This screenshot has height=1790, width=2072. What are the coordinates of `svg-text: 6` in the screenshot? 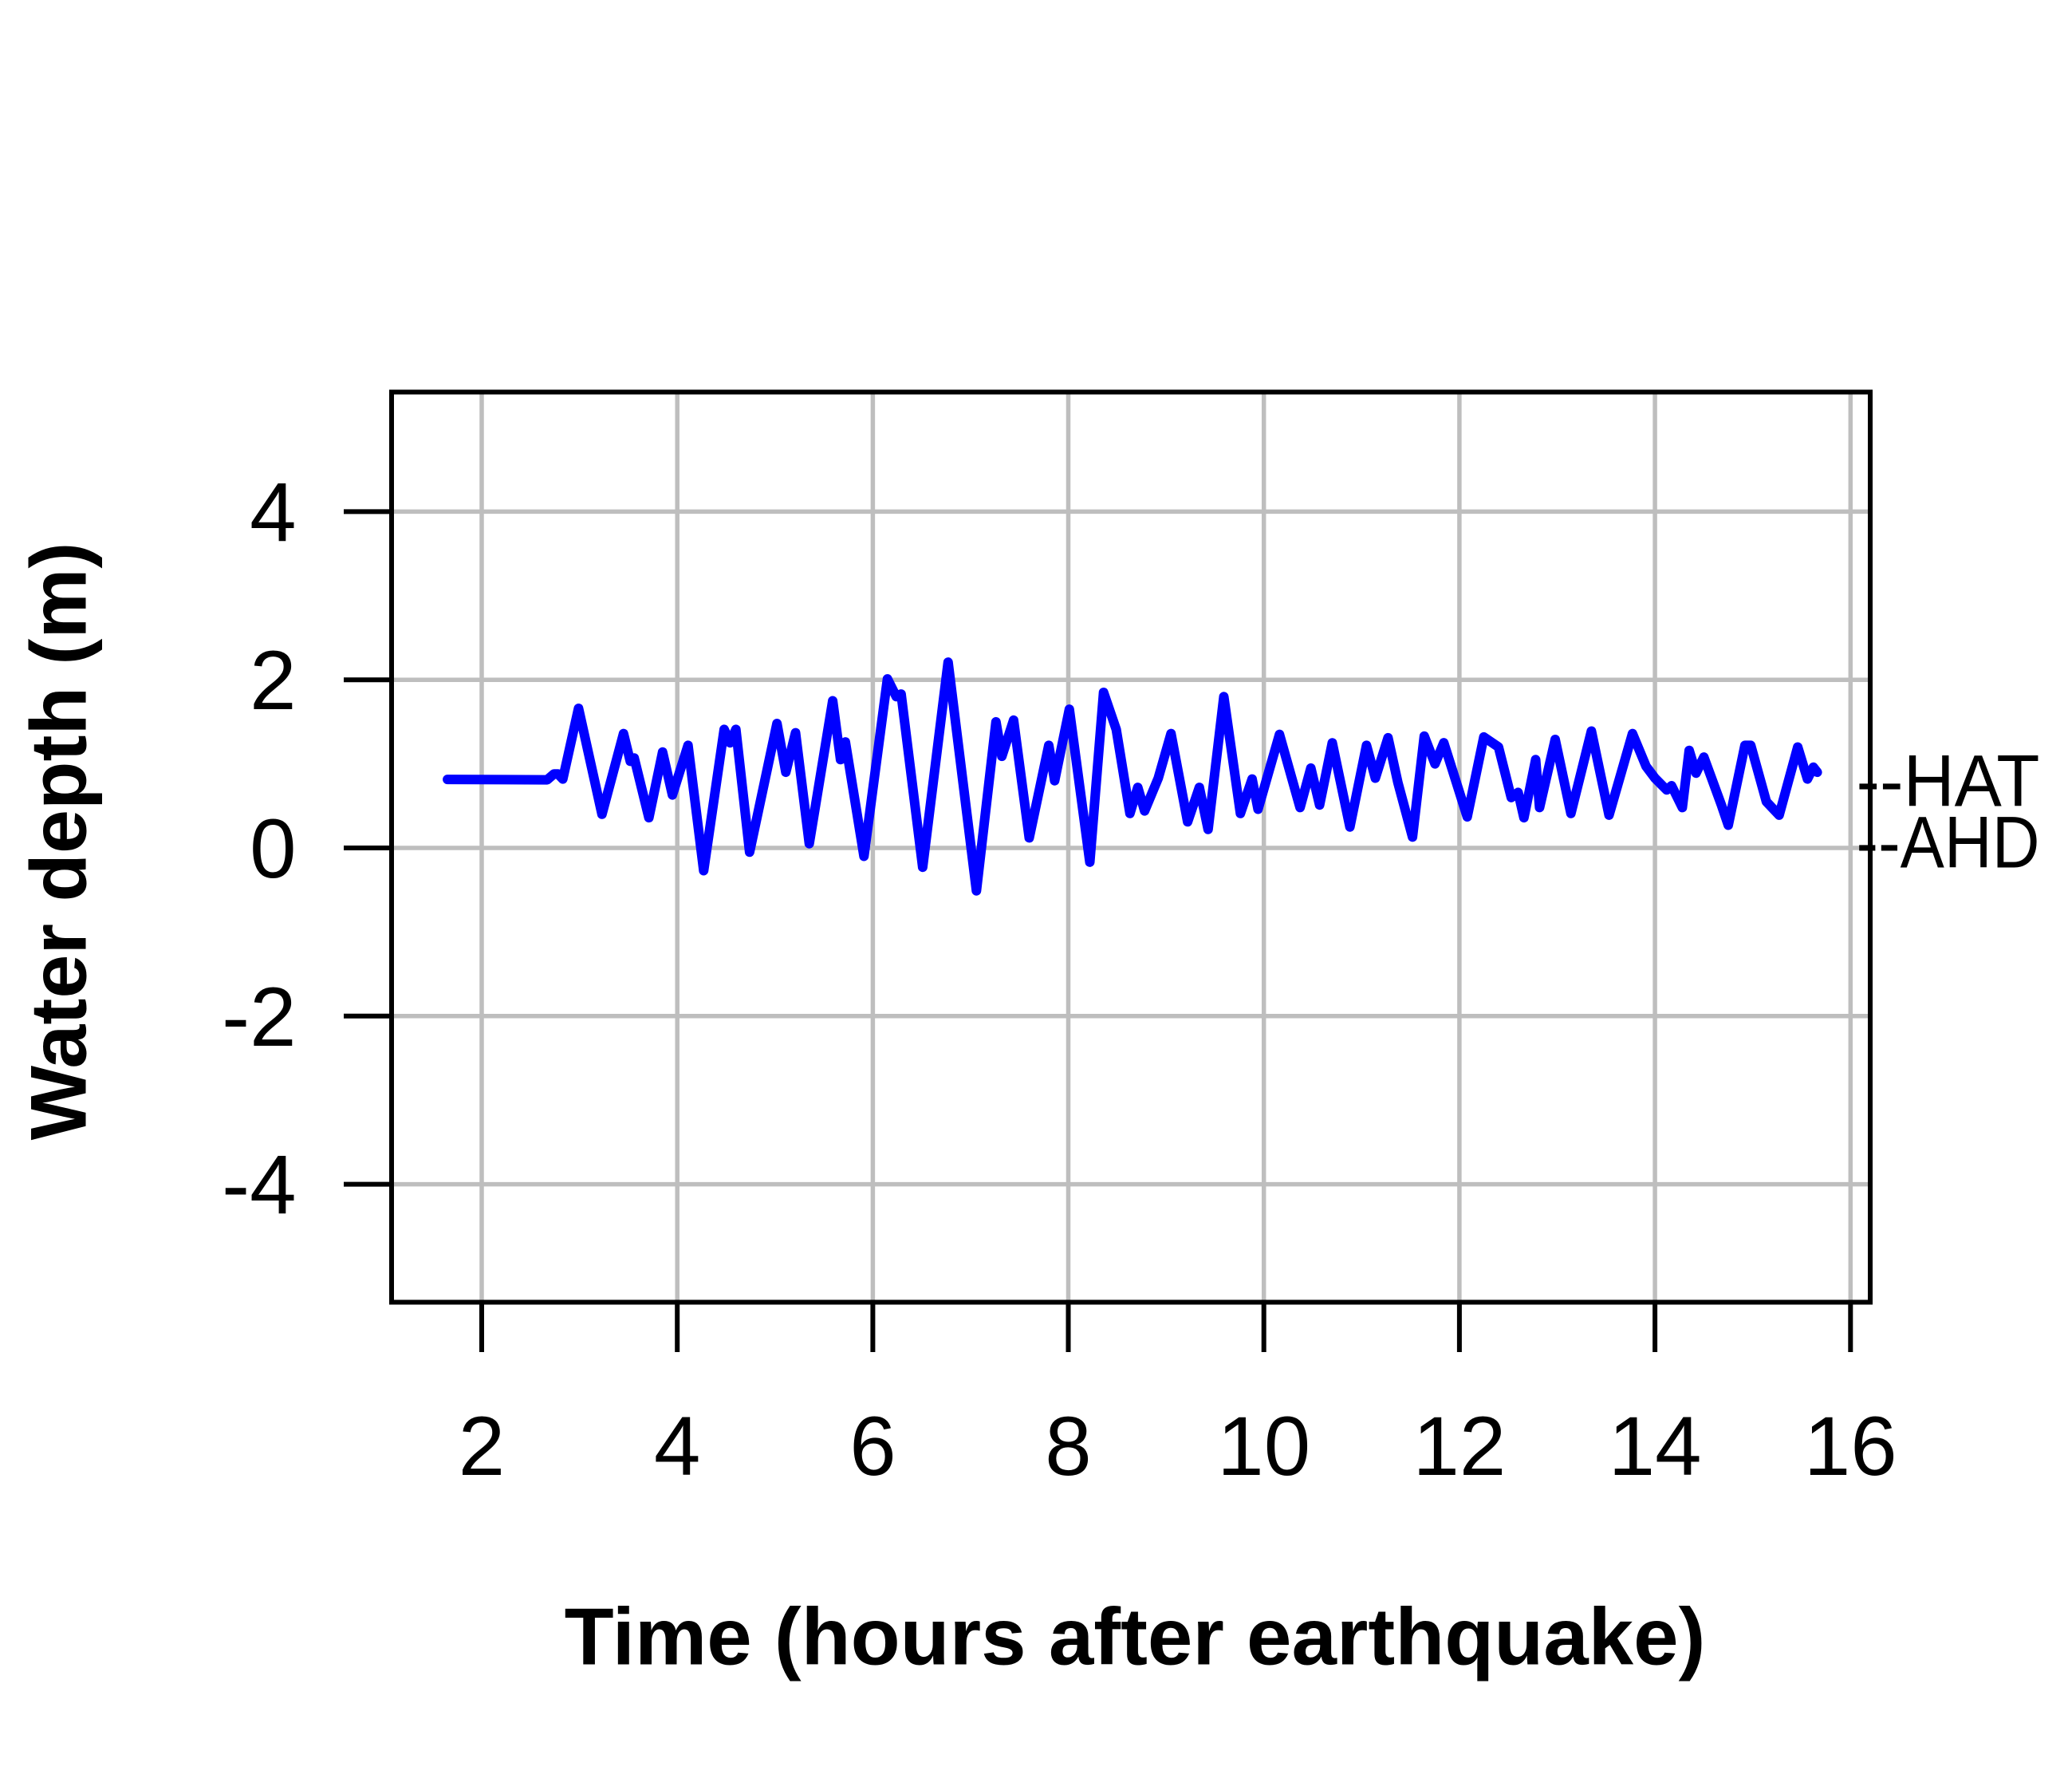 It's located at (873, 1446).